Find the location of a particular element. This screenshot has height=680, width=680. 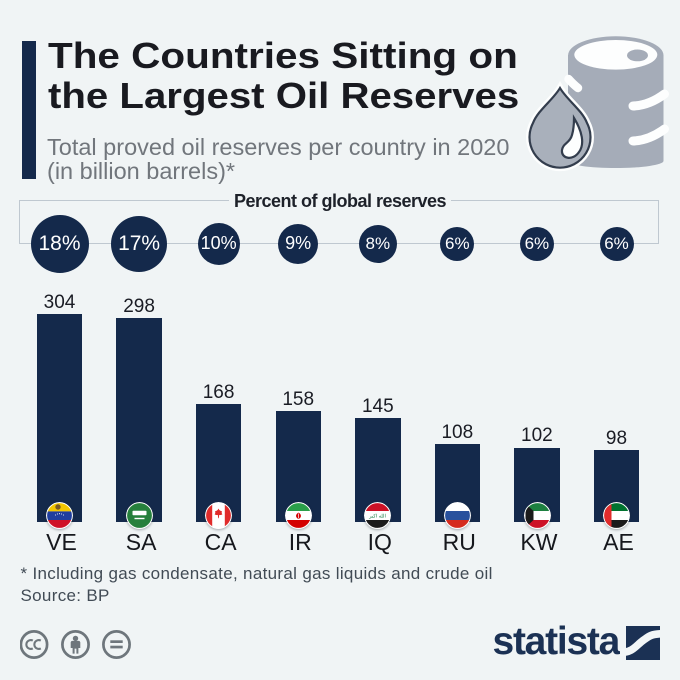

svg-text: الله اكبر is located at coordinates (378, 517).